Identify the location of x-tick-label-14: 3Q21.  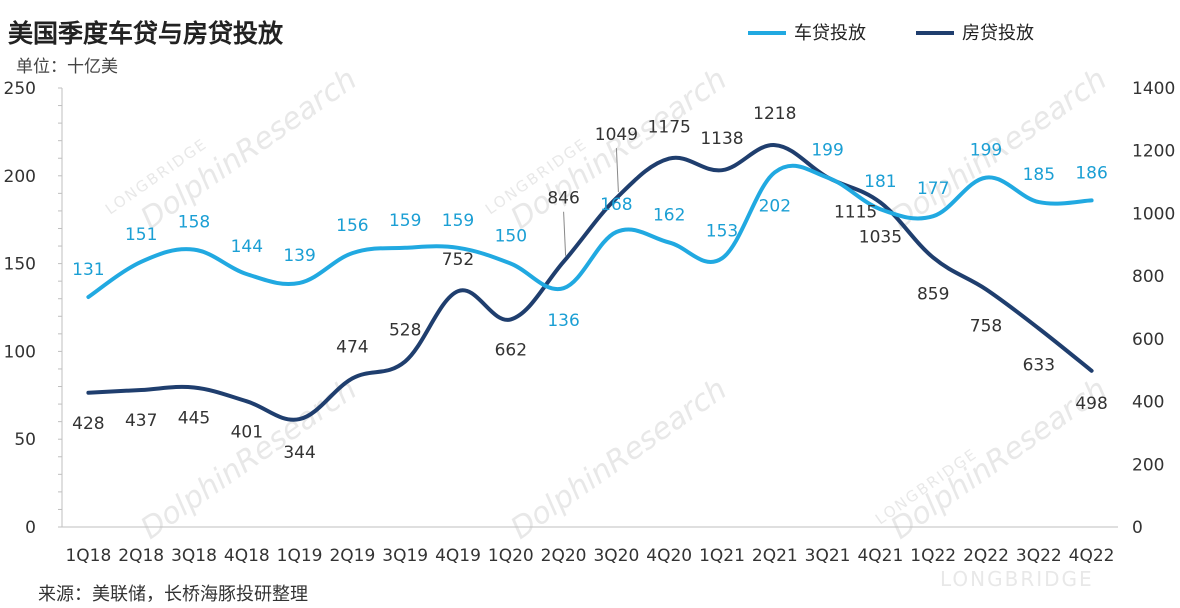
(828, 556).